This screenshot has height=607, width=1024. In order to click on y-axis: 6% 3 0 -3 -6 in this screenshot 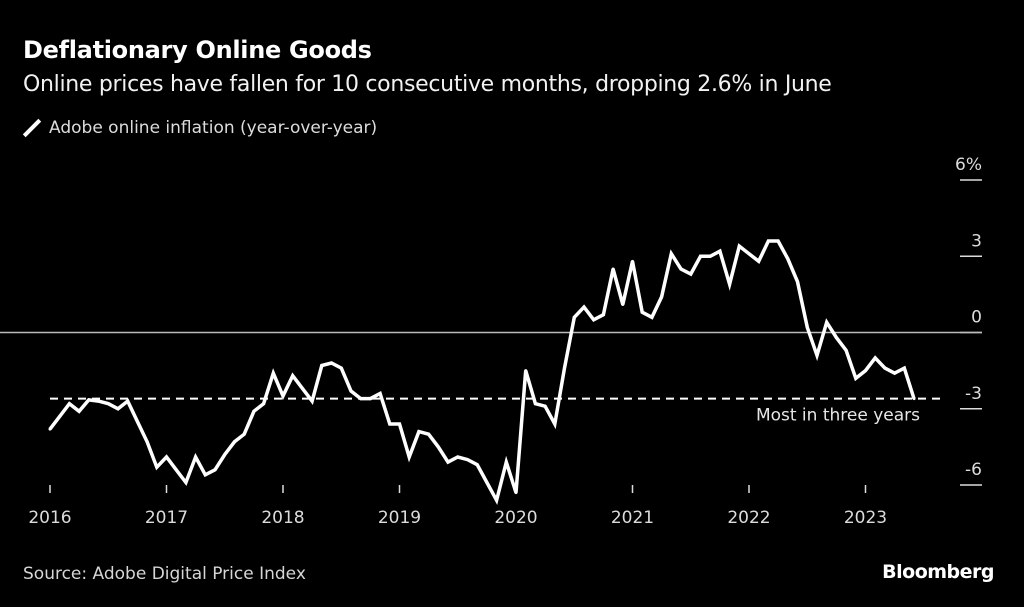, I will do `click(968, 320)`.